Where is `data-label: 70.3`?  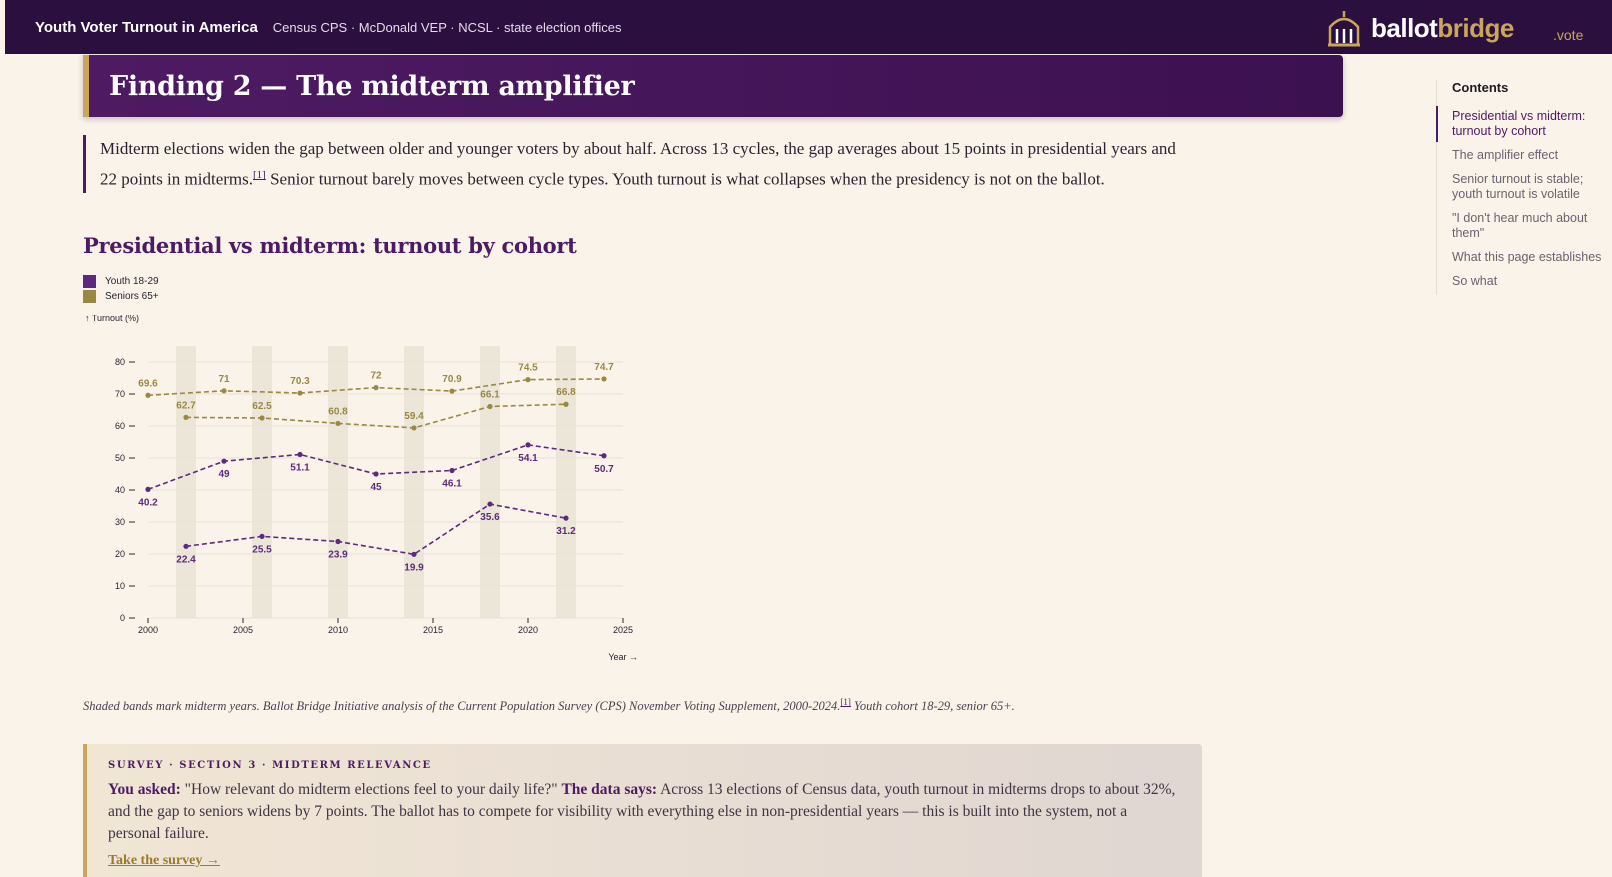
data-label: 70.3 is located at coordinates (300, 381).